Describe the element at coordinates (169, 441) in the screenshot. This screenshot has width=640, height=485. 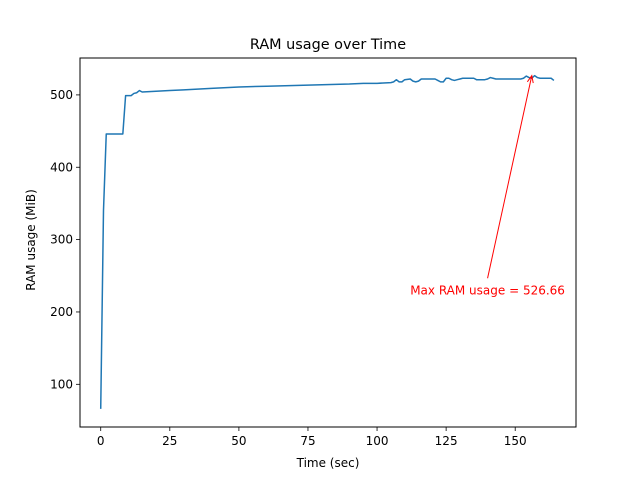
I see `x-tick-label: 25` at that location.